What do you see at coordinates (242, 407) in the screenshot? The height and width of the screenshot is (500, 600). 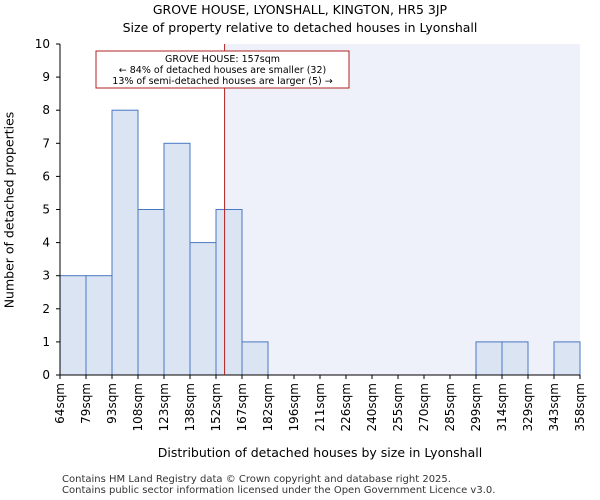 I see `x-tick-label: 167sqm` at bounding box center [242, 407].